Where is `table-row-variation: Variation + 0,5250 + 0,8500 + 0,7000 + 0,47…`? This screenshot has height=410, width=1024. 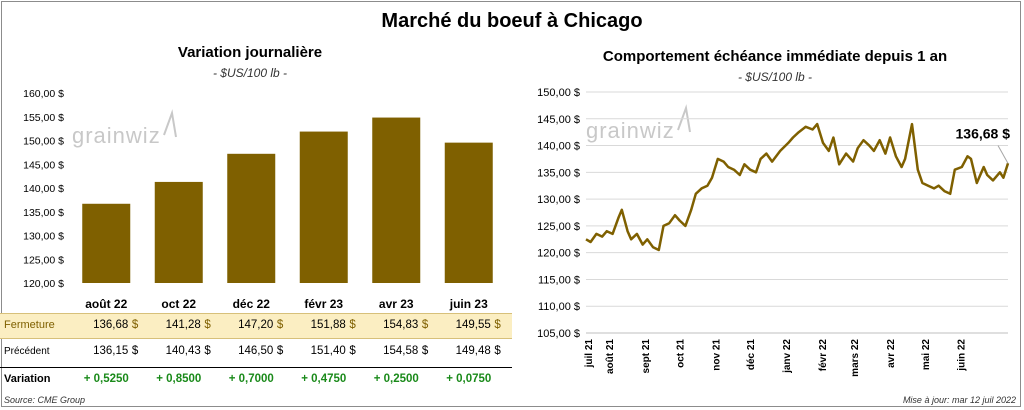 table-row-variation: Variation + 0,5250 + 0,8500 + 0,7000 + 0,47… is located at coordinates (256, 379).